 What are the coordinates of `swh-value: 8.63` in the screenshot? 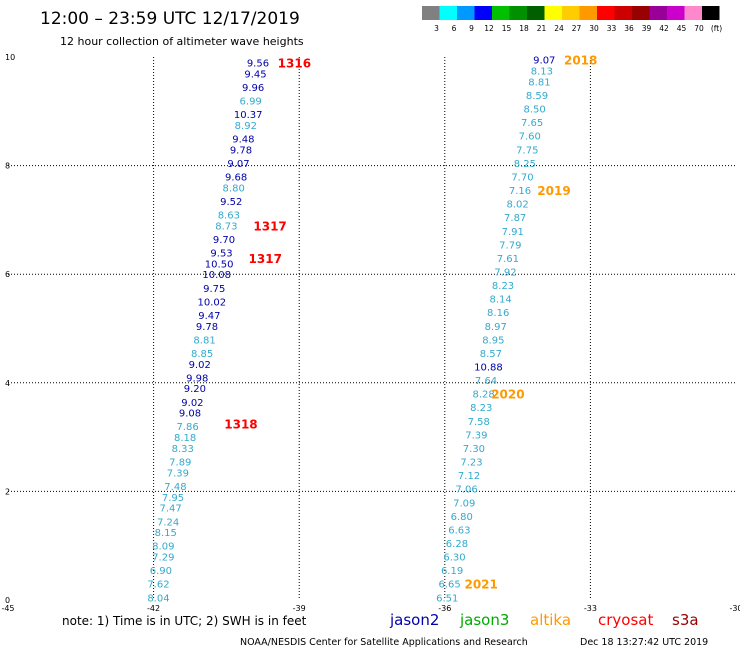 It's located at (229, 215).